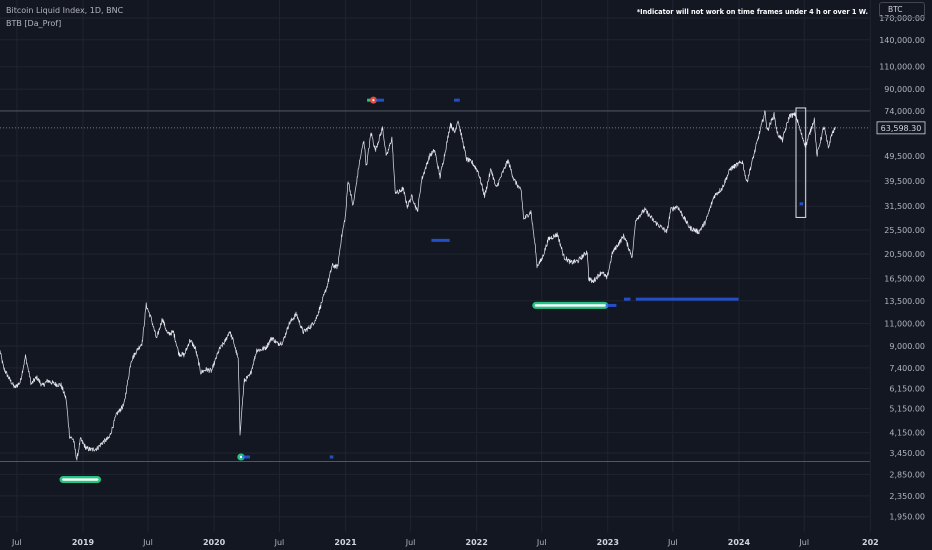 This screenshot has height=550, width=932. I want to click on y-tick-label: 9,000.00, so click(907, 346).